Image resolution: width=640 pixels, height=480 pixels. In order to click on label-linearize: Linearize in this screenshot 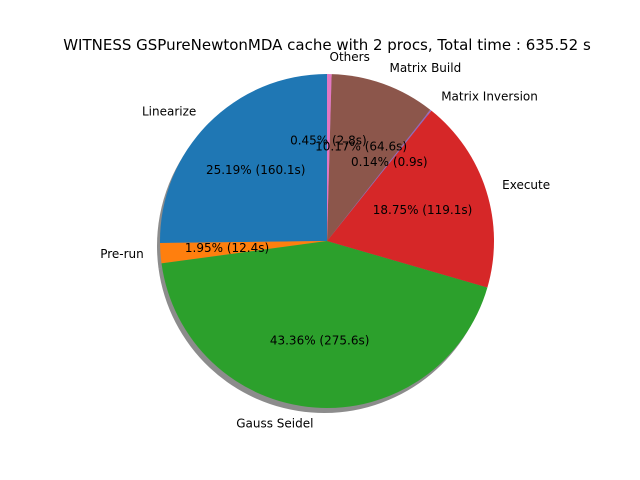, I will do `click(169, 111)`.